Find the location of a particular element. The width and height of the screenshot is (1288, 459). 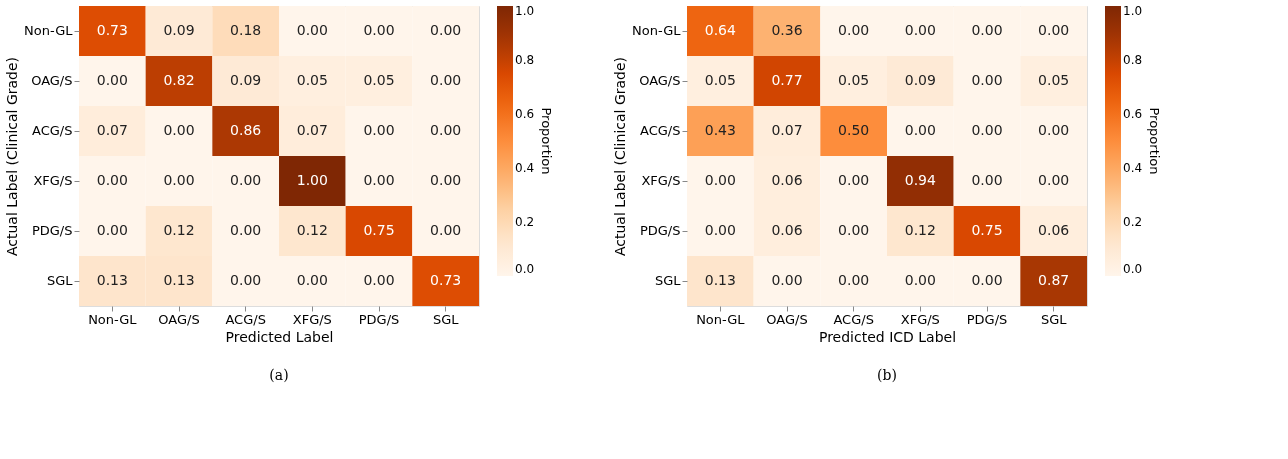

data-label: 0.50 is located at coordinates (854, 130).